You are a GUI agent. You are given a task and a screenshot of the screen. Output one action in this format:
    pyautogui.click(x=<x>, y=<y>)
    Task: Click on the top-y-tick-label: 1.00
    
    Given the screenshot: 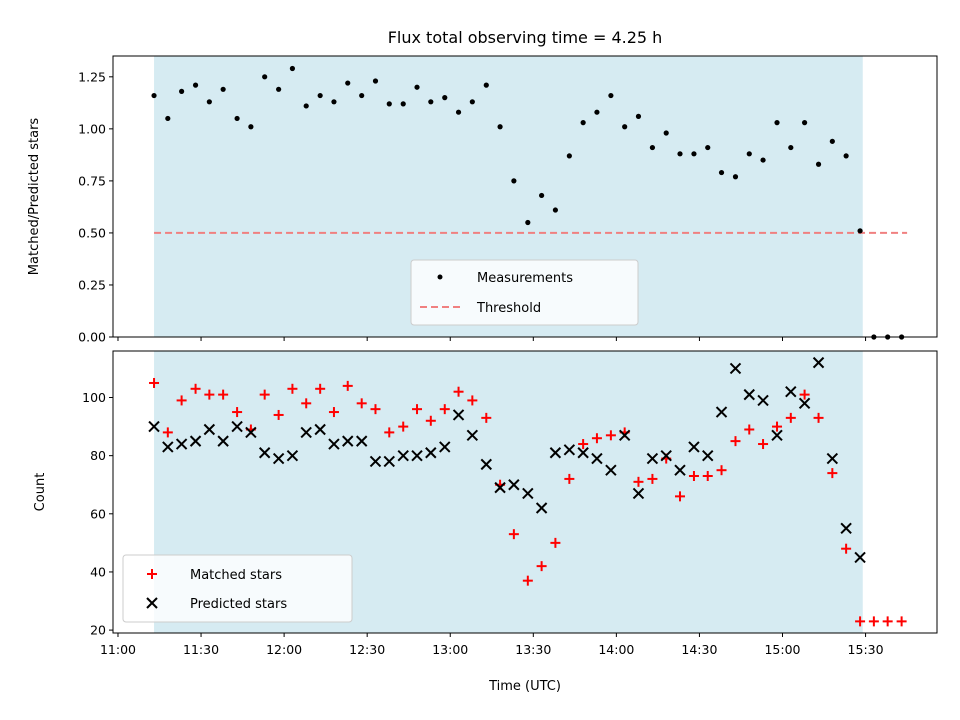 What is the action you would take?
    pyautogui.click(x=92, y=128)
    